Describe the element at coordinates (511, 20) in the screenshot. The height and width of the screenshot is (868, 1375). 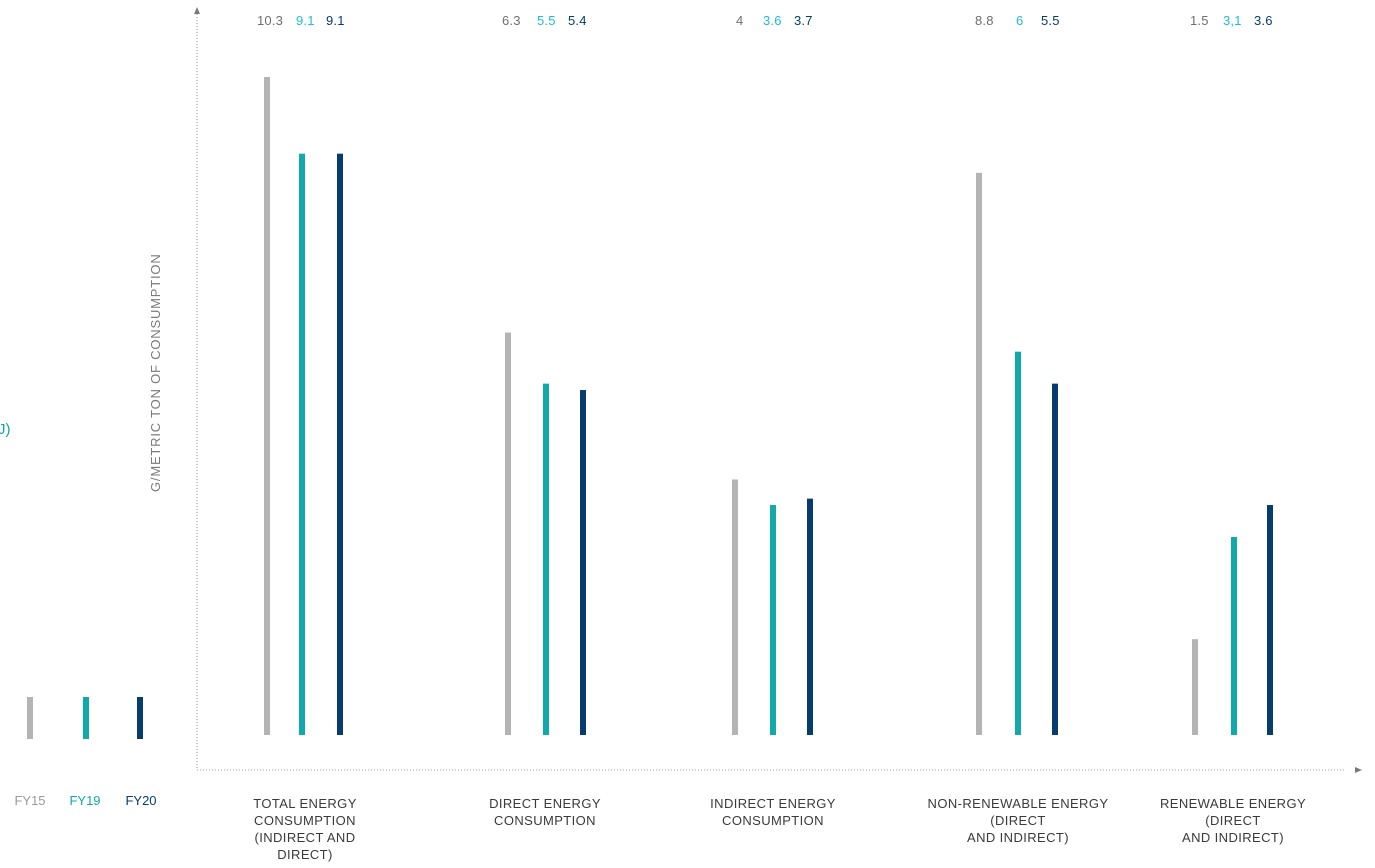
I see `value-label-fy15-cat2: 6.3` at that location.